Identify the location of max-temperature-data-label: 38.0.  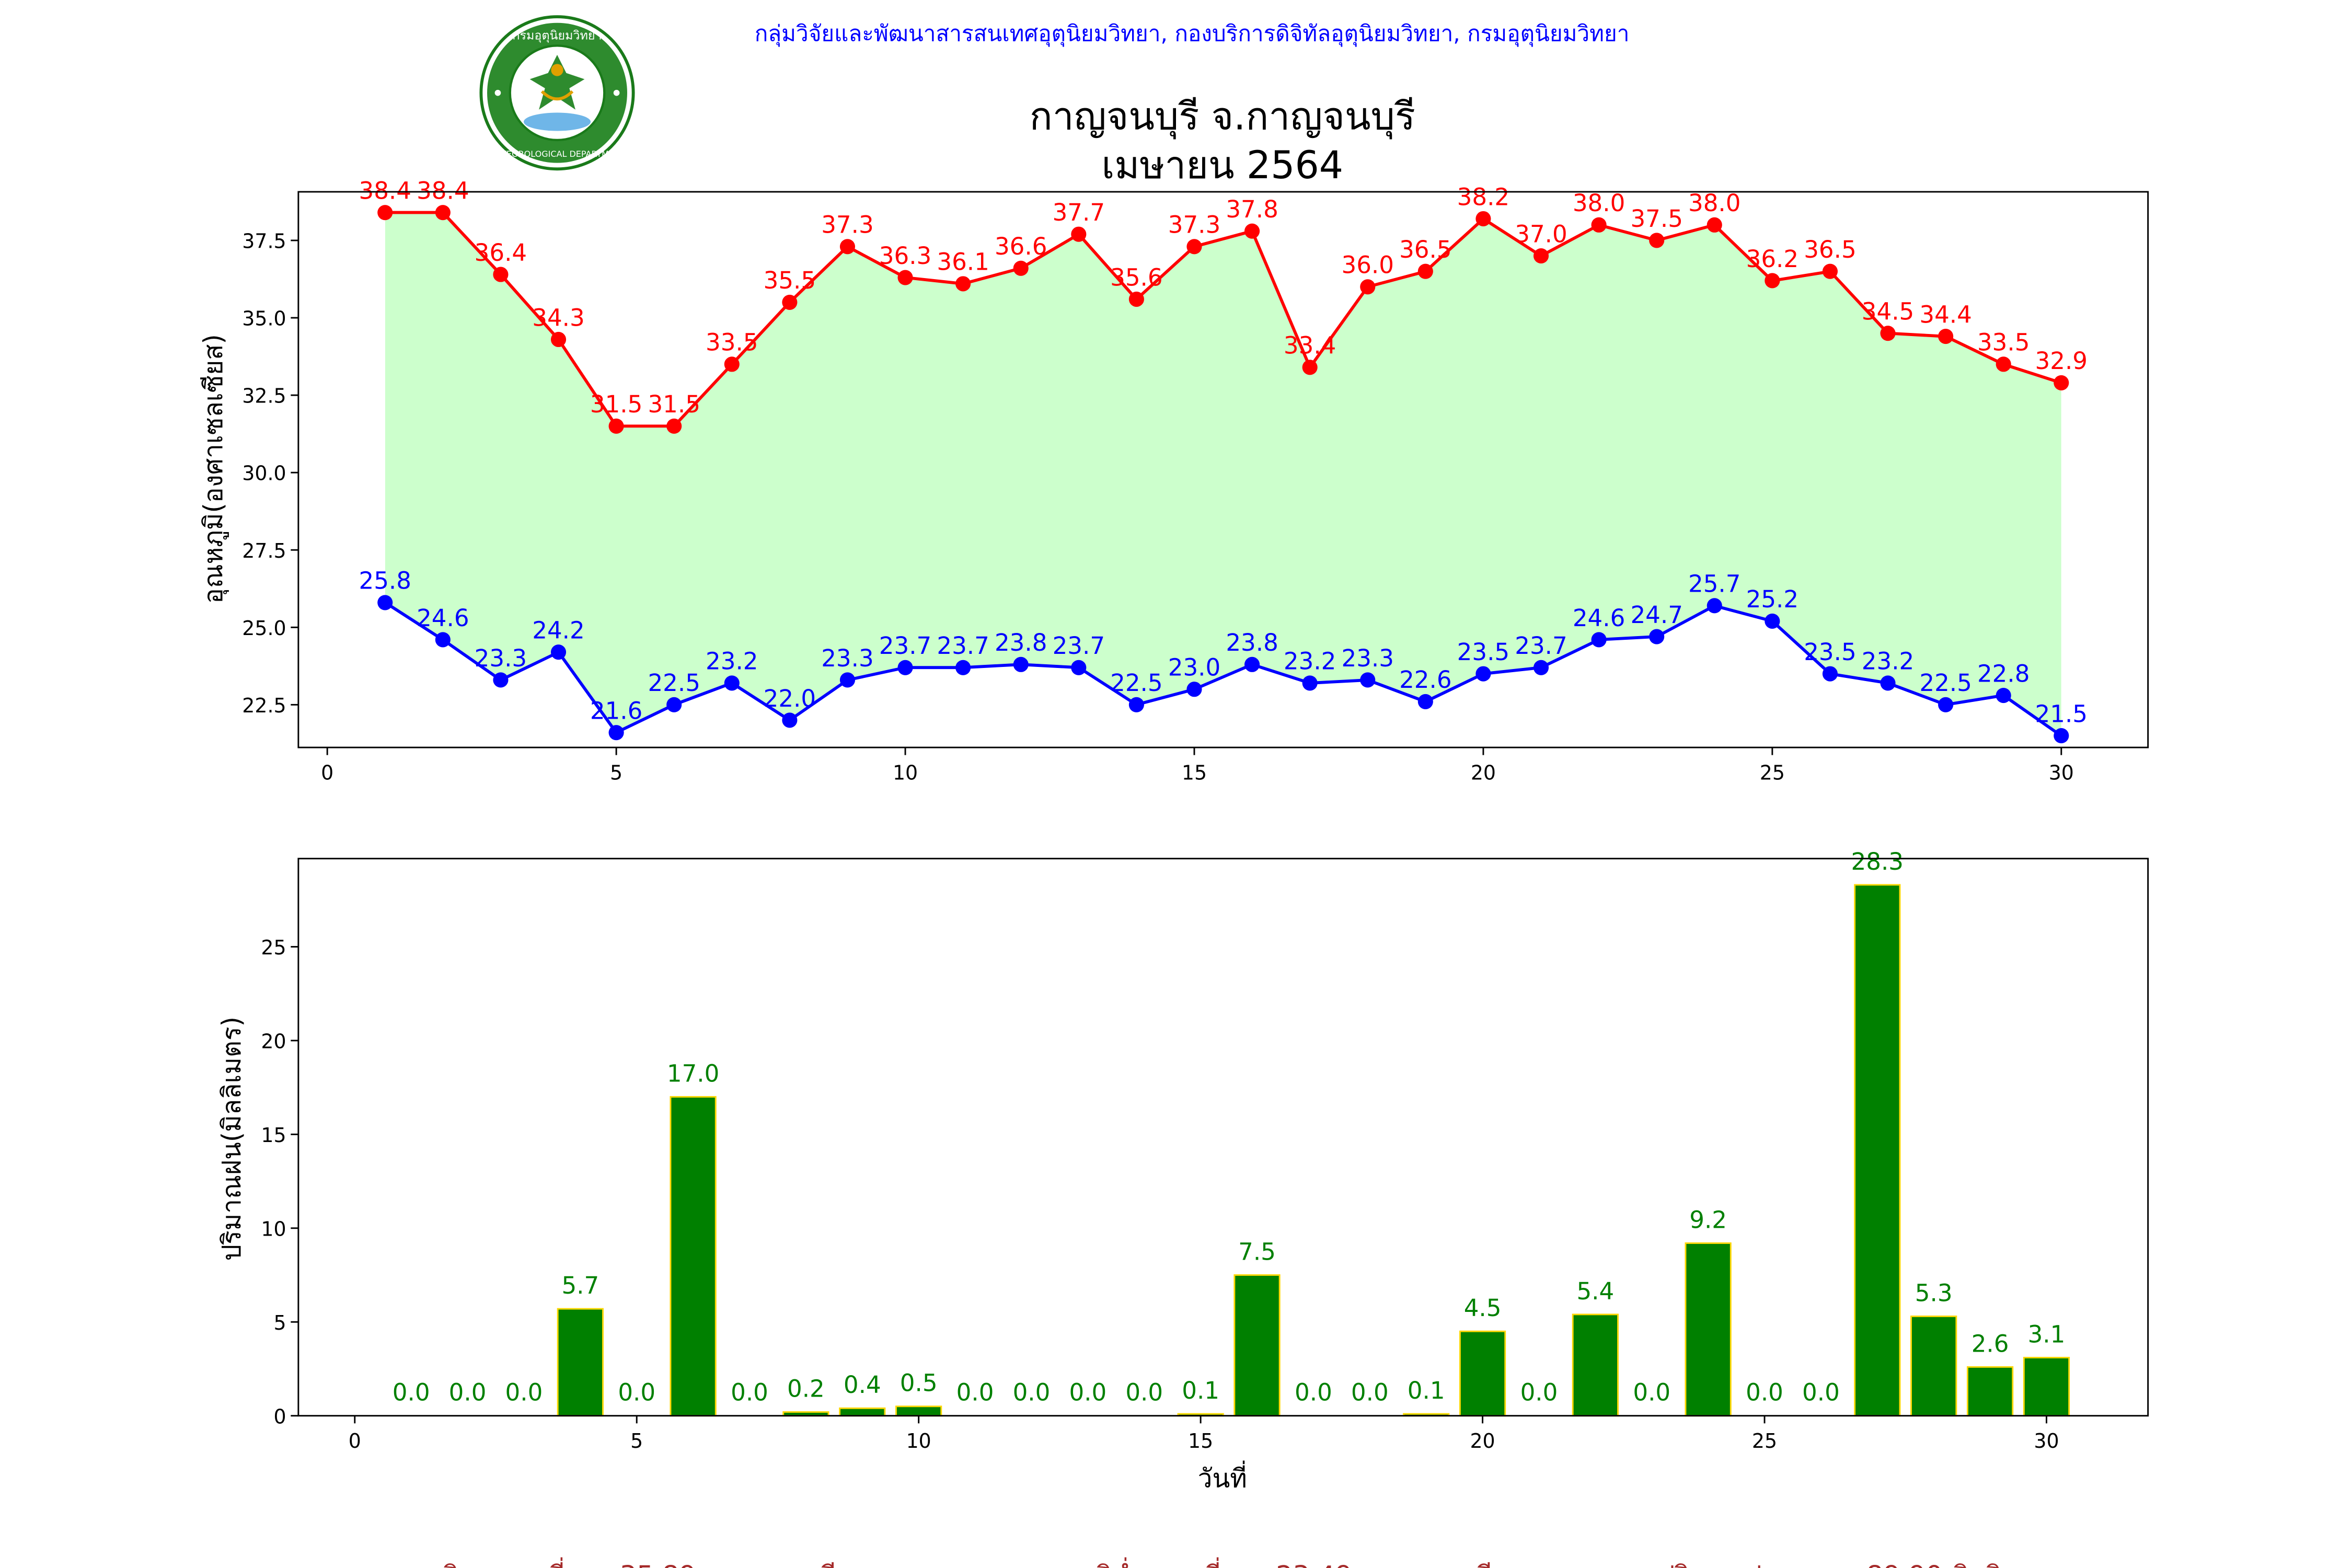
(1714, 203).